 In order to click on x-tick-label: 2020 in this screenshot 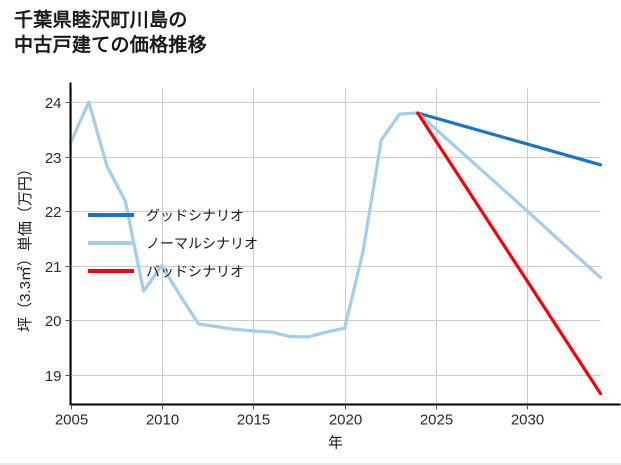, I will do `click(345, 420)`.